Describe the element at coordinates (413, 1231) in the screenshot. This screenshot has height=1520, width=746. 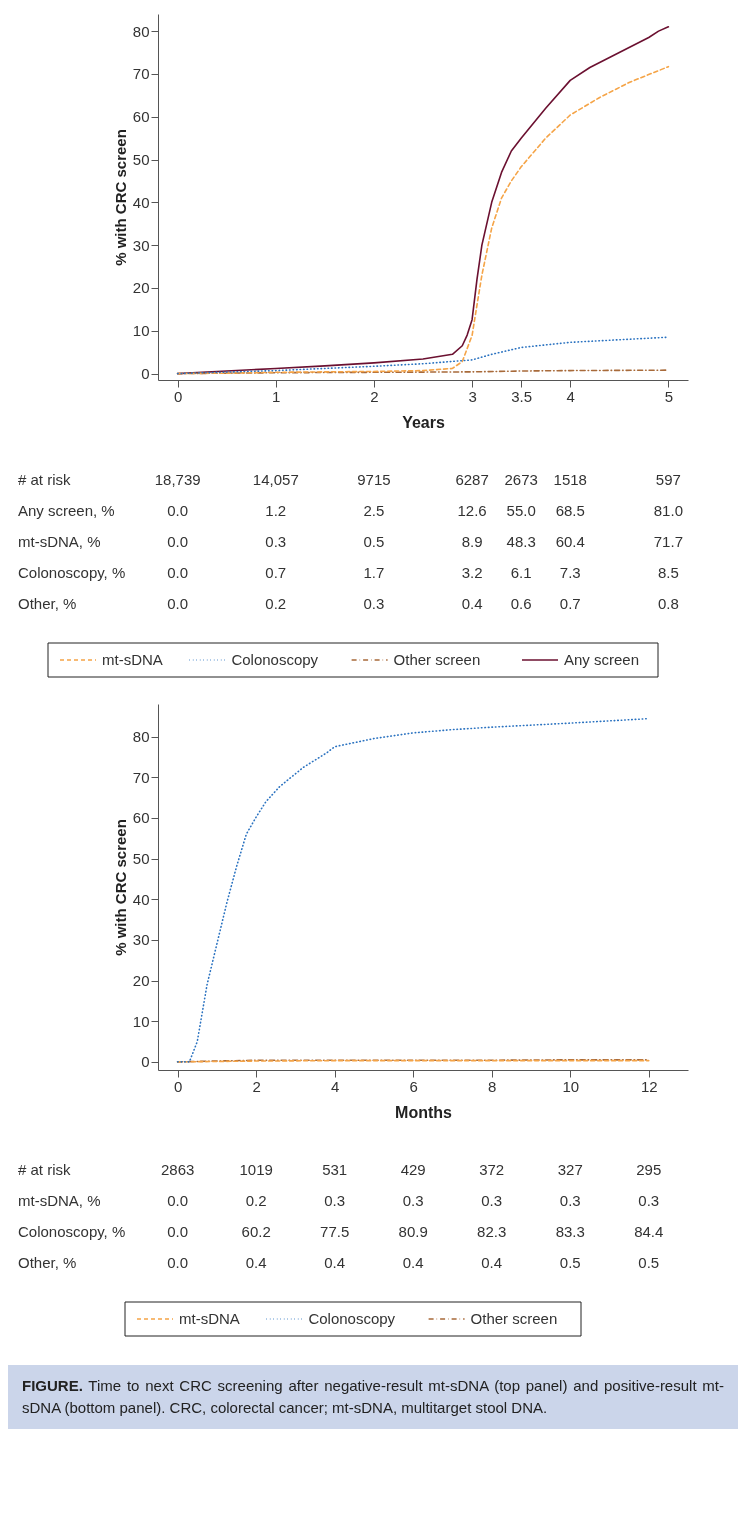
I see `text: 80.9` at that location.